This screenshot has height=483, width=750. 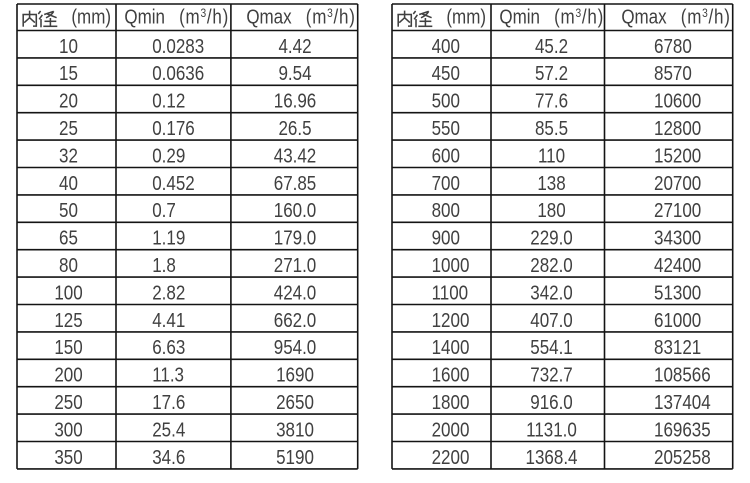 What do you see at coordinates (450, 292) in the screenshot?
I see `svg-text: 1100` at bounding box center [450, 292].